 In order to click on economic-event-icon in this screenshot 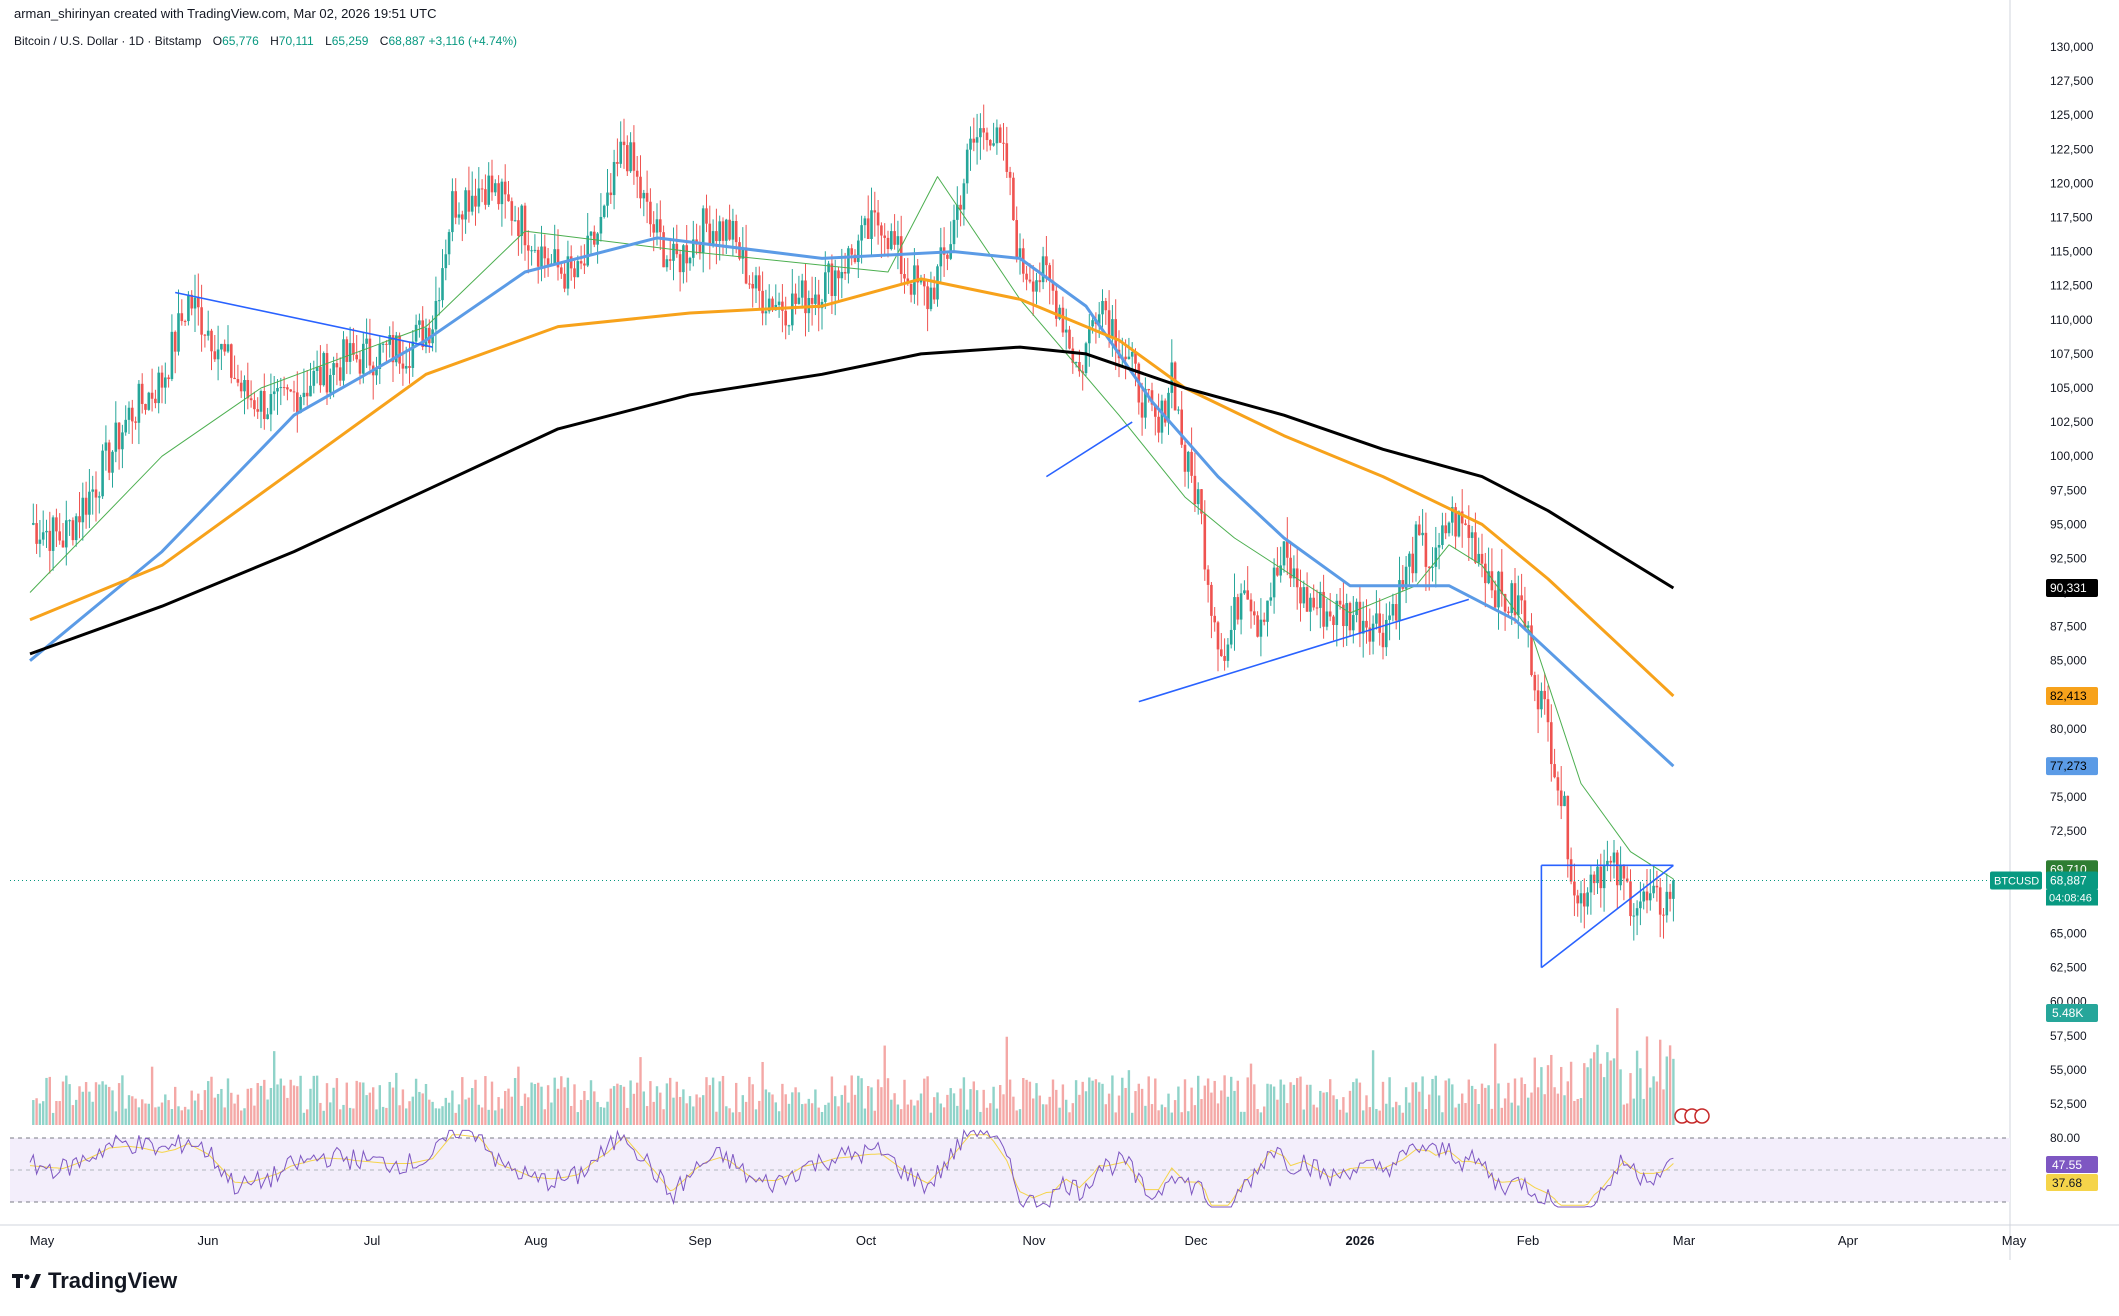, I will do `click(1702, 1116)`.